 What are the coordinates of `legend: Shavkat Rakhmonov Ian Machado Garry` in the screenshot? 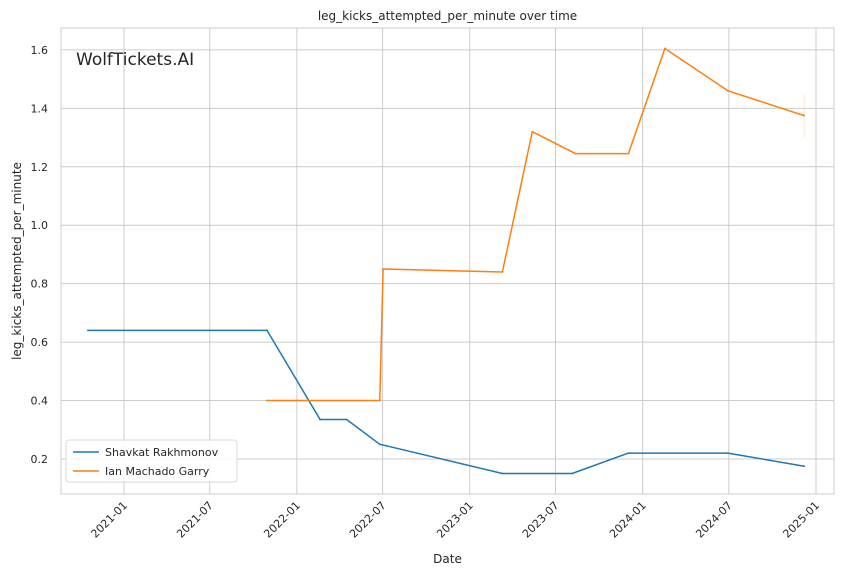 It's located at (151, 461).